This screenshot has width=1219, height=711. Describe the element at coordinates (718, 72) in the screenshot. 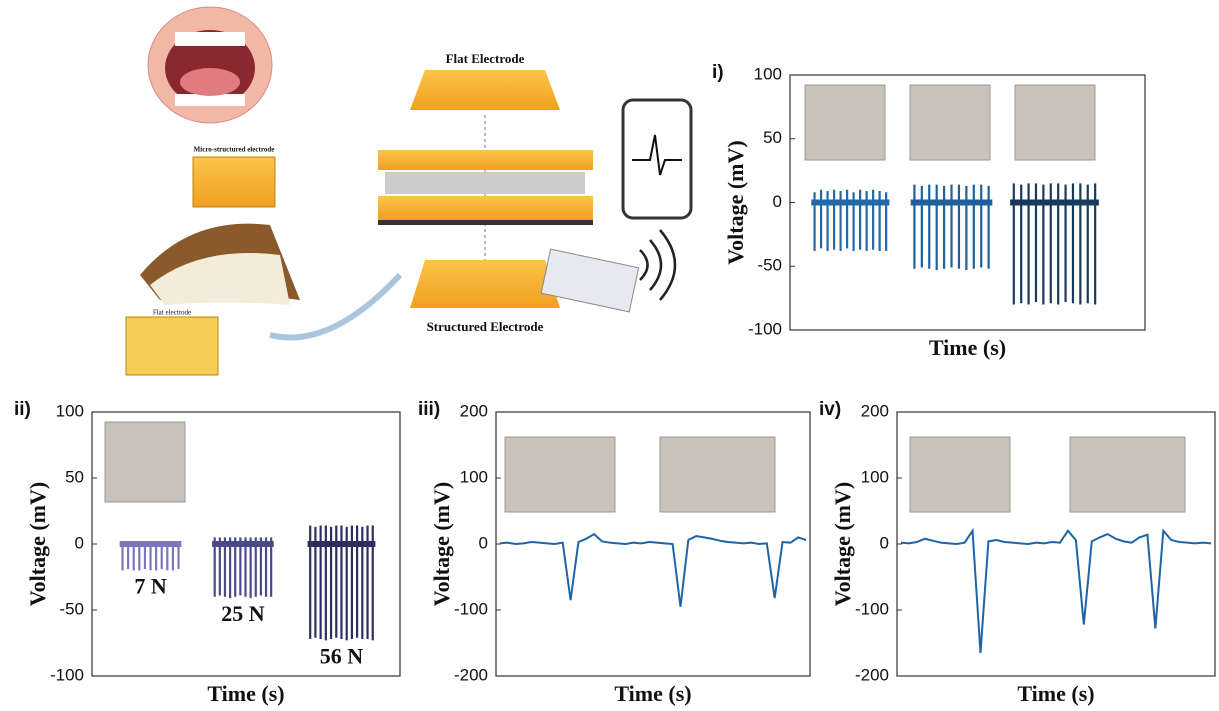

I see `panel-label: i)` at that location.